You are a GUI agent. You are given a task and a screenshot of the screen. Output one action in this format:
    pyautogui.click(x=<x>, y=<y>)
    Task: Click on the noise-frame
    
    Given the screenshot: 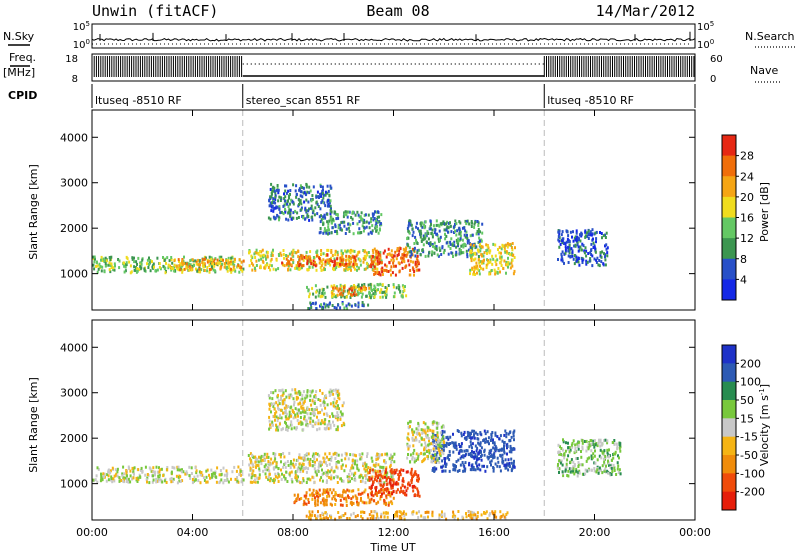 What is the action you would take?
    pyautogui.click(x=393, y=36)
    